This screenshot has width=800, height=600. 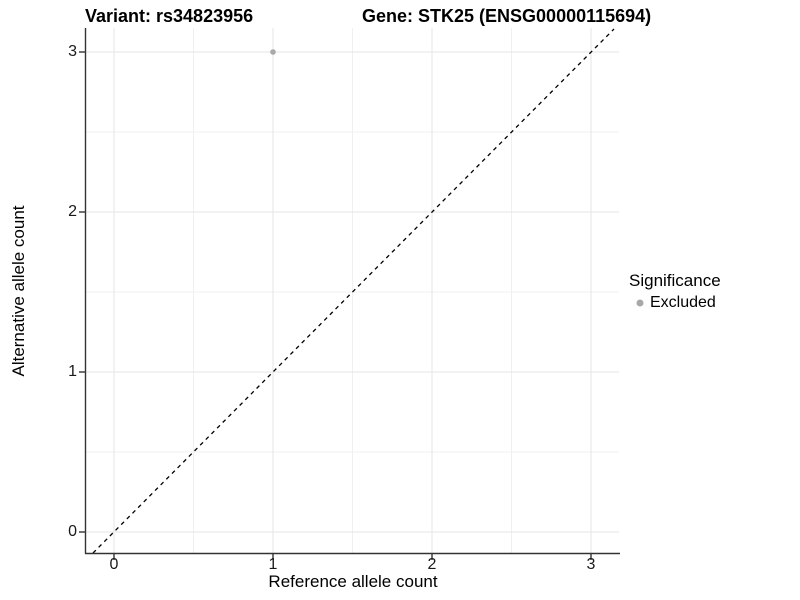 What do you see at coordinates (72, 51) in the screenshot?
I see `y-tick-label-3: 3` at bounding box center [72, 51].